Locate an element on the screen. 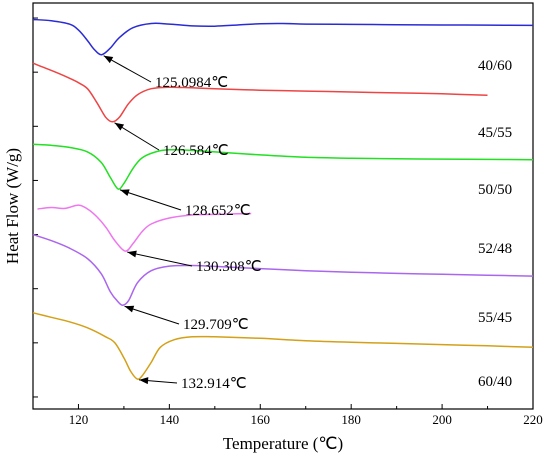  x-tick-label: 120 is located at coordinates (79, 419).